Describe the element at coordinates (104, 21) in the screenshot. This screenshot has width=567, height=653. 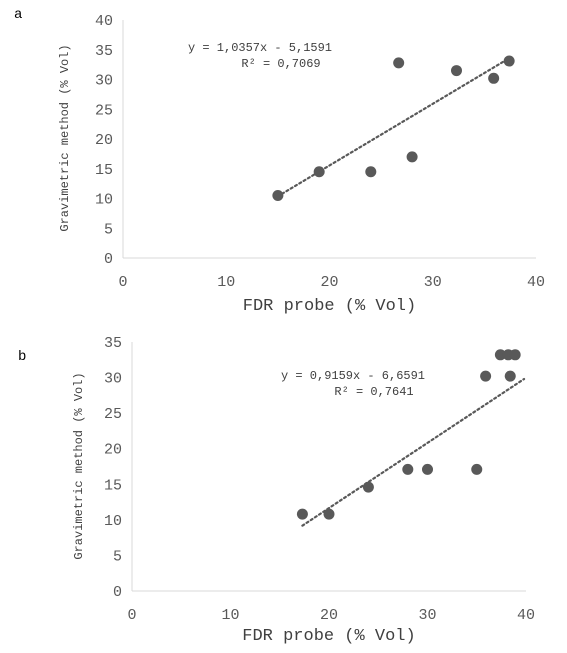
I see `y-tick-label: 40` at that location.